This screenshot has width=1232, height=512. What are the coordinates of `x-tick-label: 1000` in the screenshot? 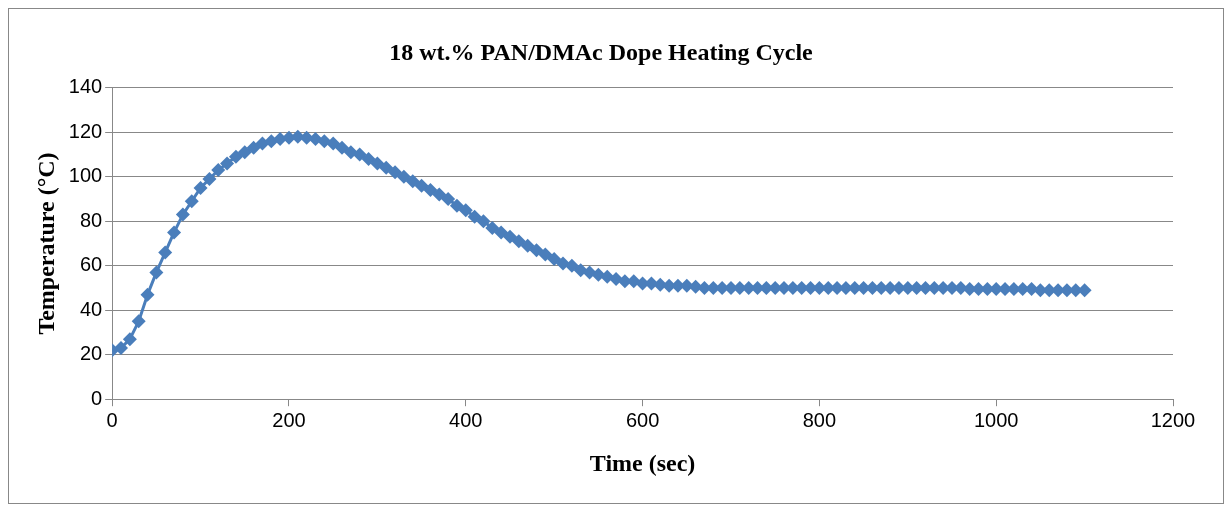 It's located at (996, 419).